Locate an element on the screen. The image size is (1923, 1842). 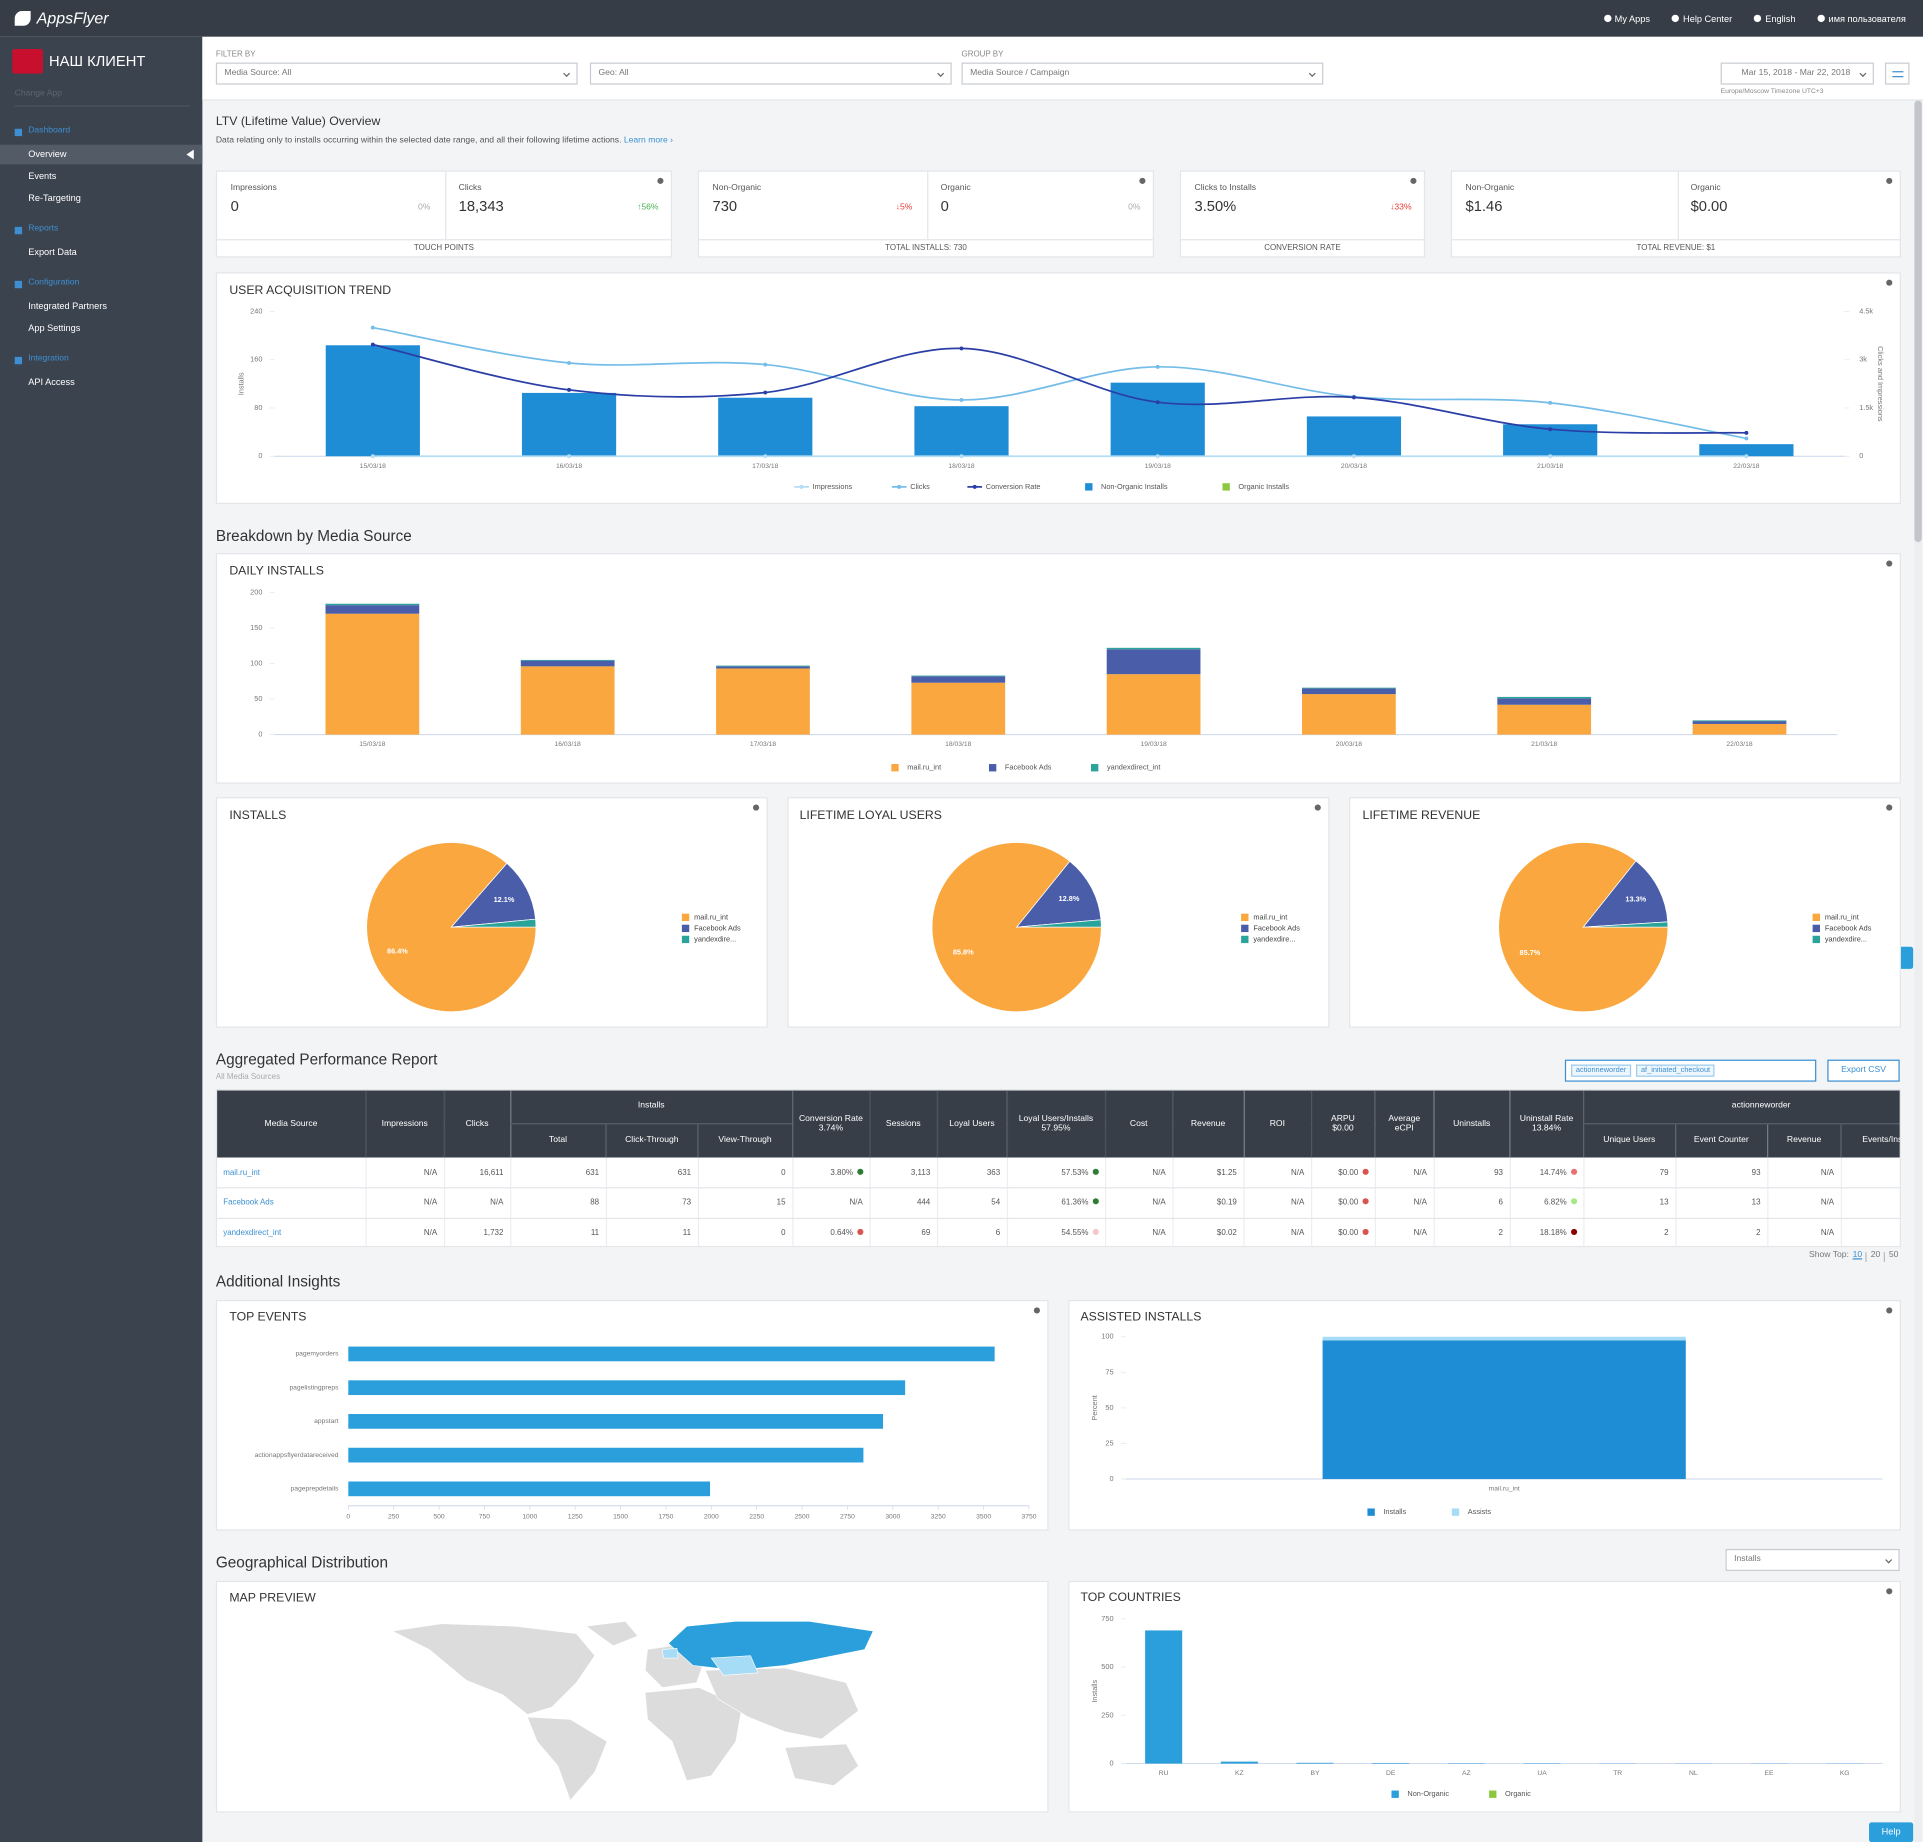
event-filter: actionneworder af_initiated_checkout is located at coordinates (1690, 1070).